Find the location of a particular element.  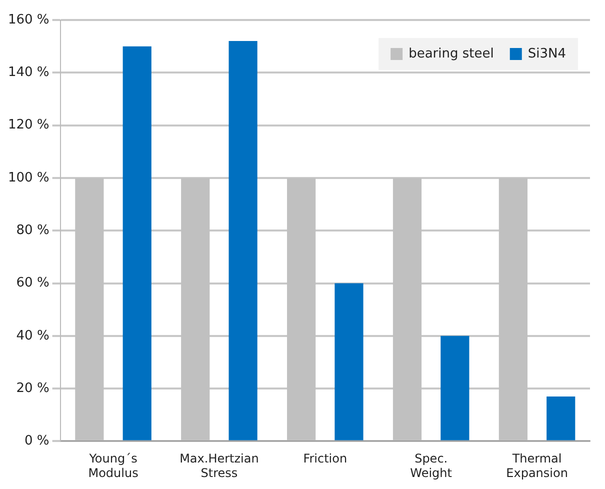

y-tick-label: 20 % is located at coordinates (33, 388).